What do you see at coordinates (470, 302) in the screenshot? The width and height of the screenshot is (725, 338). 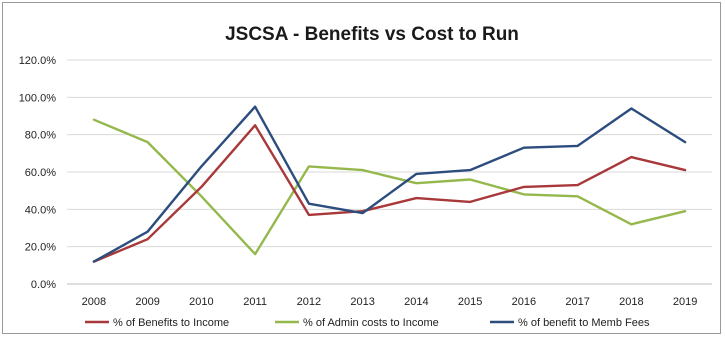 I see `x-tick-label: 2015` at bounding box center [470, 302].